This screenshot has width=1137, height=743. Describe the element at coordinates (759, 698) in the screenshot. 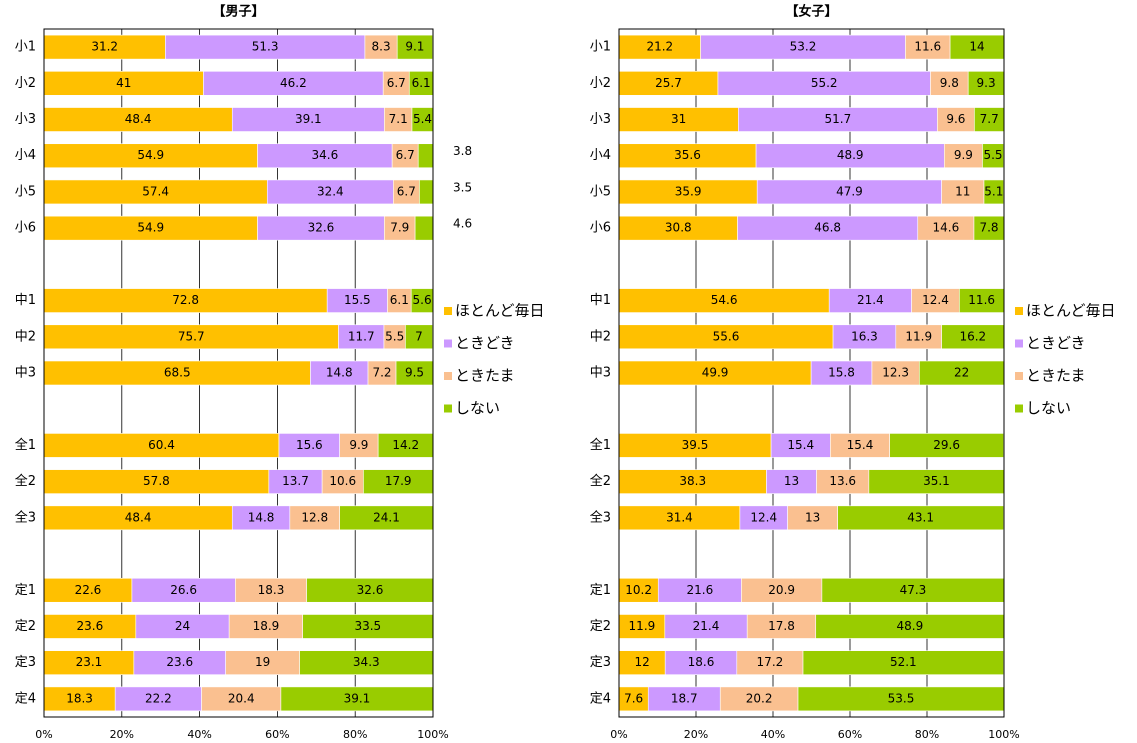

I see `data-label: 20.2` at that location.